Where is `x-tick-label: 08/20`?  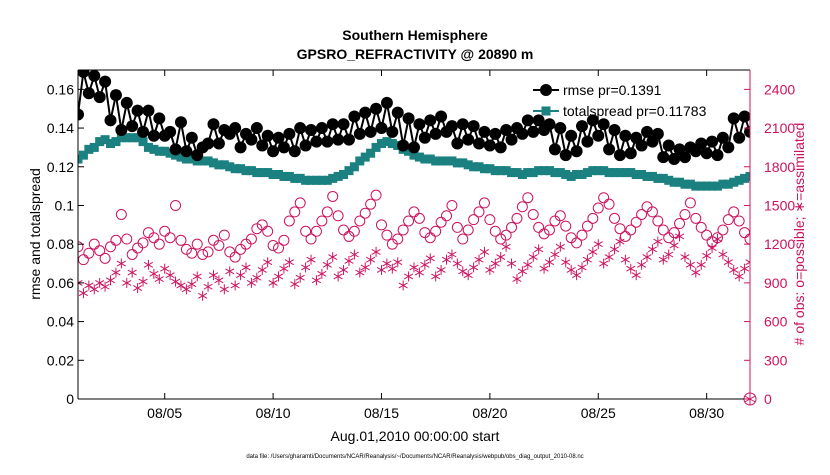
x-tick-label: 08/20 is located at coordinates (489, 413).